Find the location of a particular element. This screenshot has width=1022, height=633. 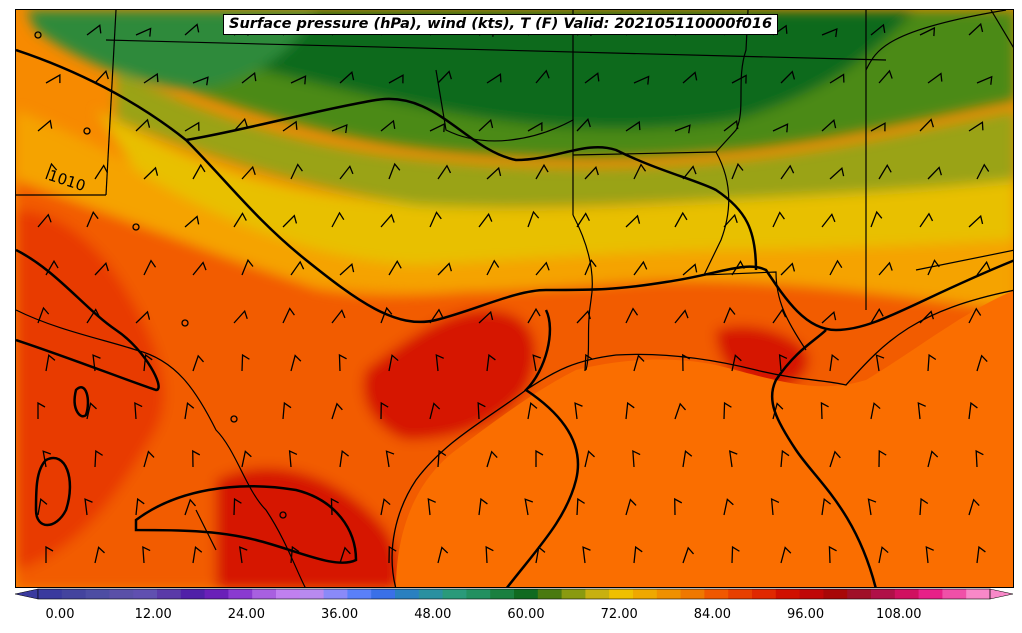

colorbar-tick-label: 12.00 is located at coordinates (153, 614).